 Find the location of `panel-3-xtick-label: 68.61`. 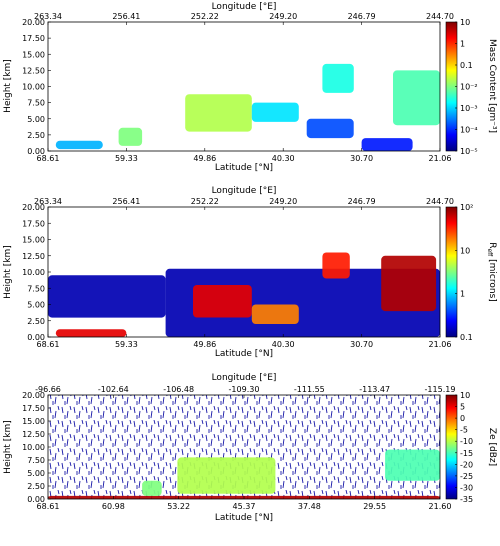

panel-3-xtick-label: 68.61 is located at coordinates (48, 506).